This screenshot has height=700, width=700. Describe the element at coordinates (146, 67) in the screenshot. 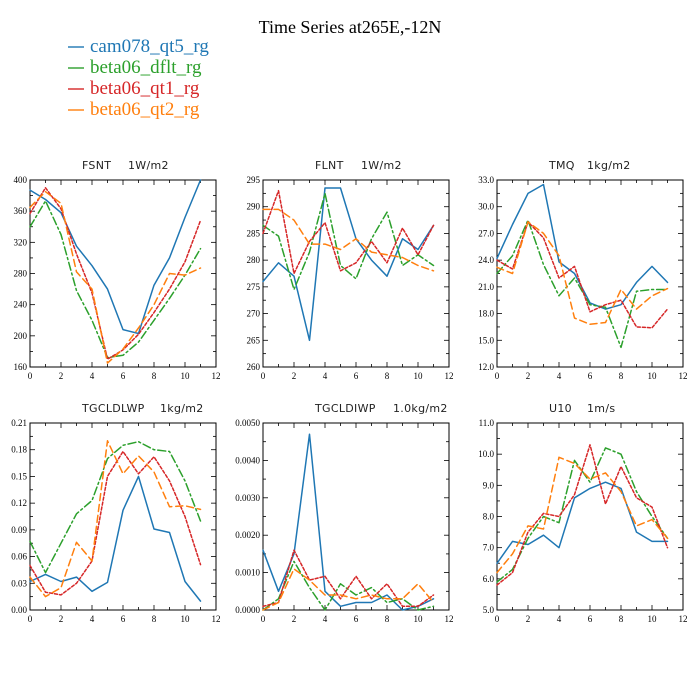

I see `legend-label: beta06_dflt_rg` at that location.